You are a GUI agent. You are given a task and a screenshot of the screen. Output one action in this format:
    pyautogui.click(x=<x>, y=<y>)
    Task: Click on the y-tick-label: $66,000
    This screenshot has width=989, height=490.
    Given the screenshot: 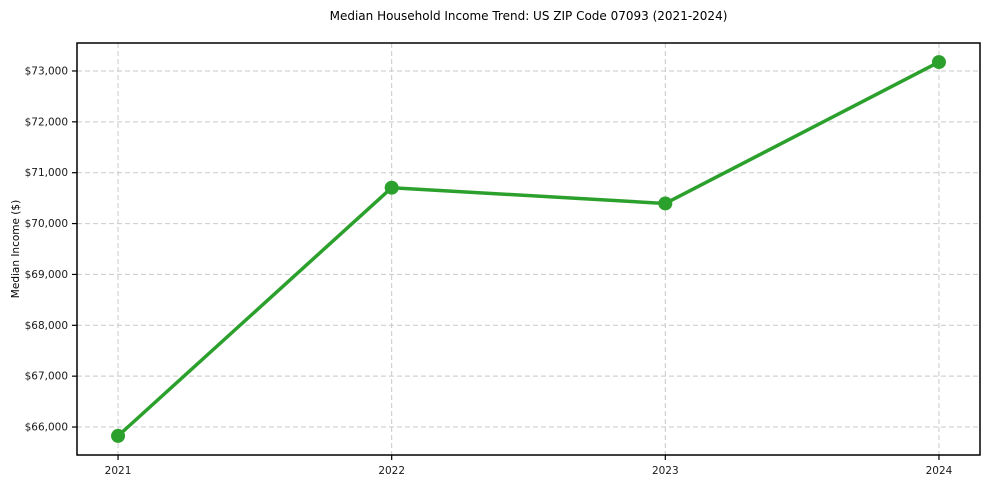 What is the action you would take?
    pyautogui.click(x=46, y=428)
    